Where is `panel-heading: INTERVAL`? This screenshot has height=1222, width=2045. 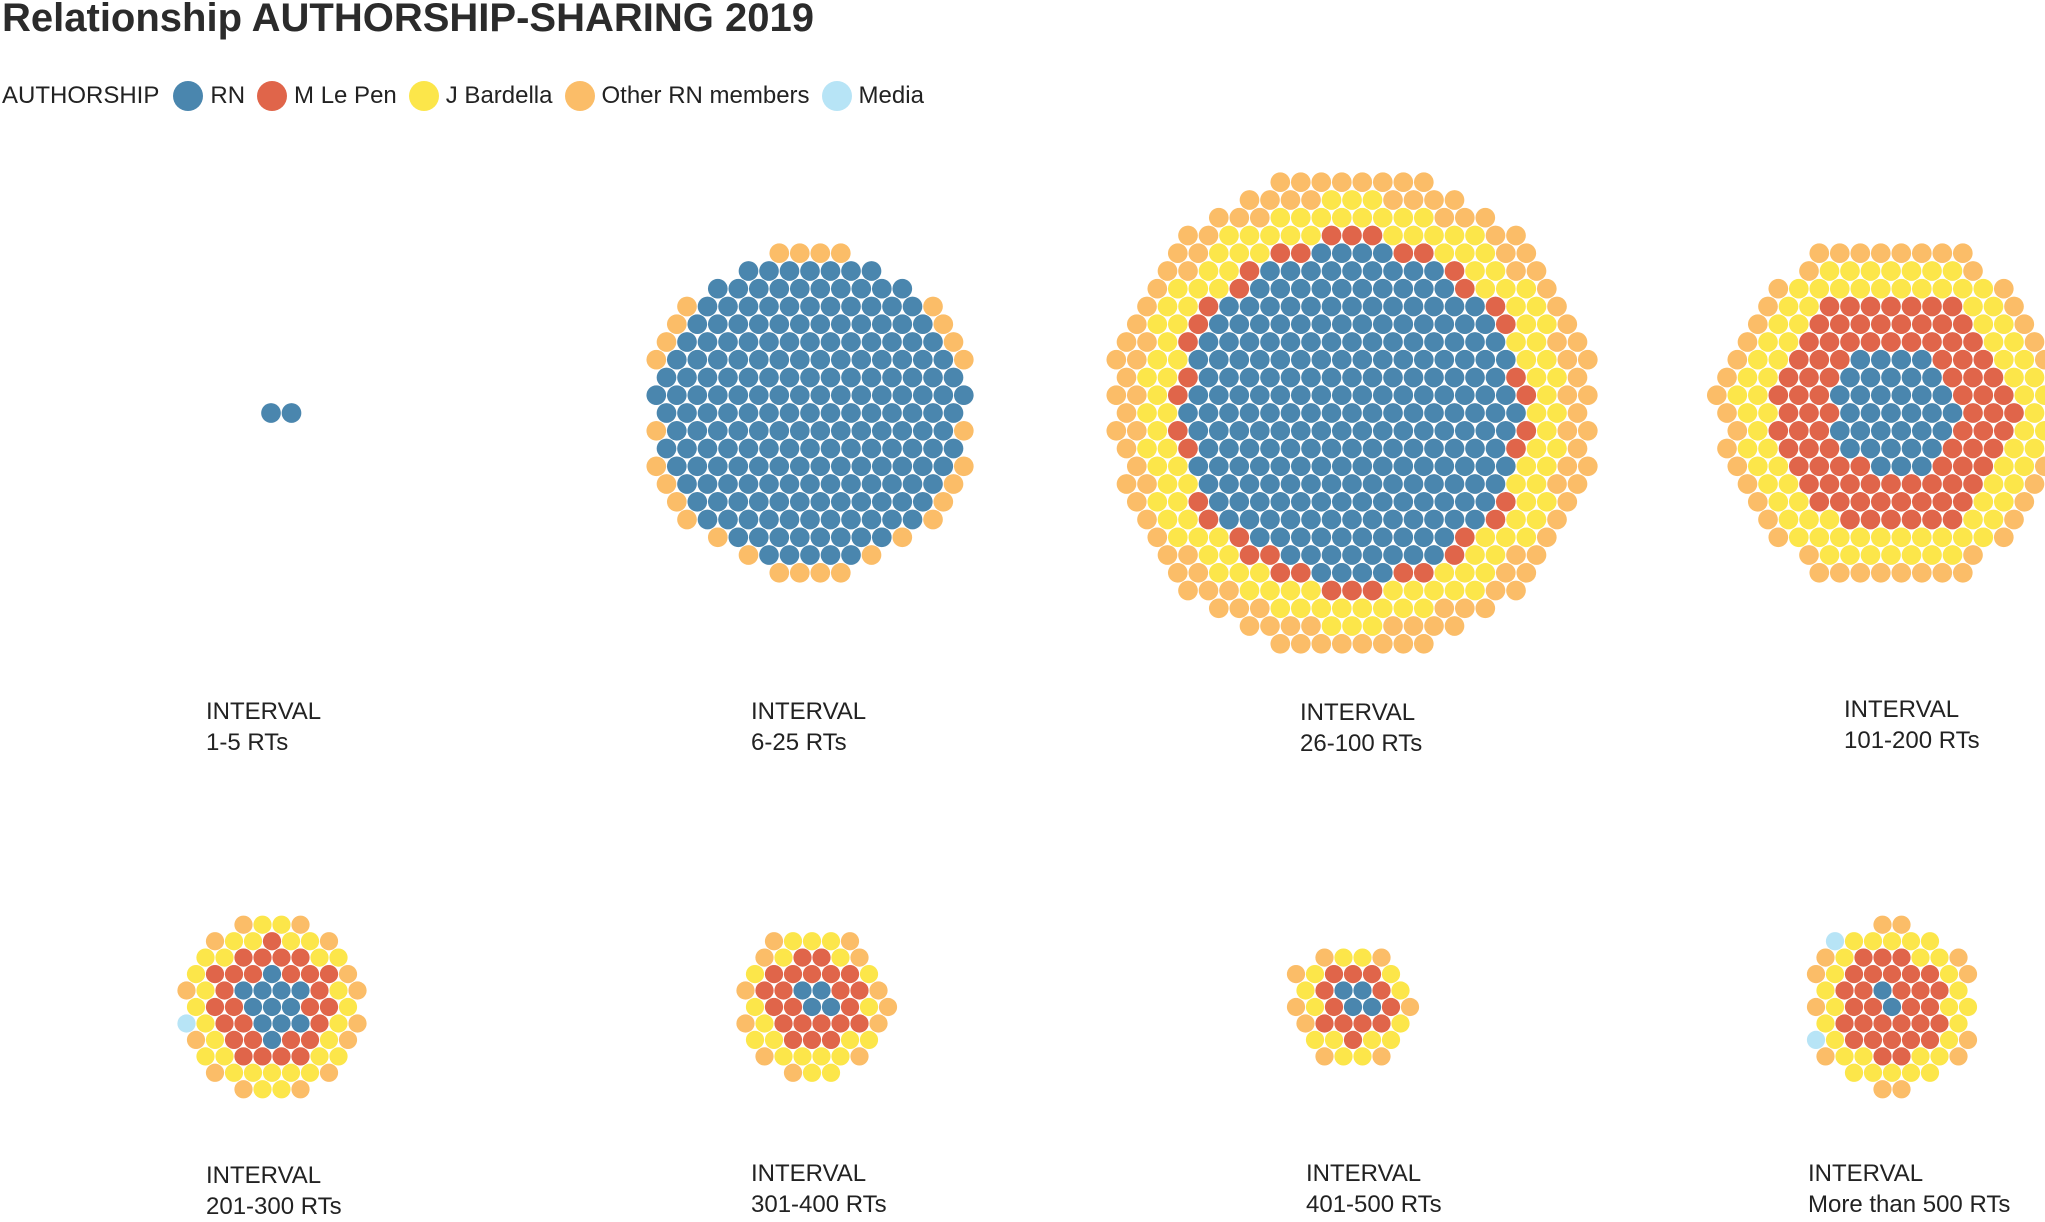 panel-heading: INTERVAL is located at coordinates (1364, 1173).